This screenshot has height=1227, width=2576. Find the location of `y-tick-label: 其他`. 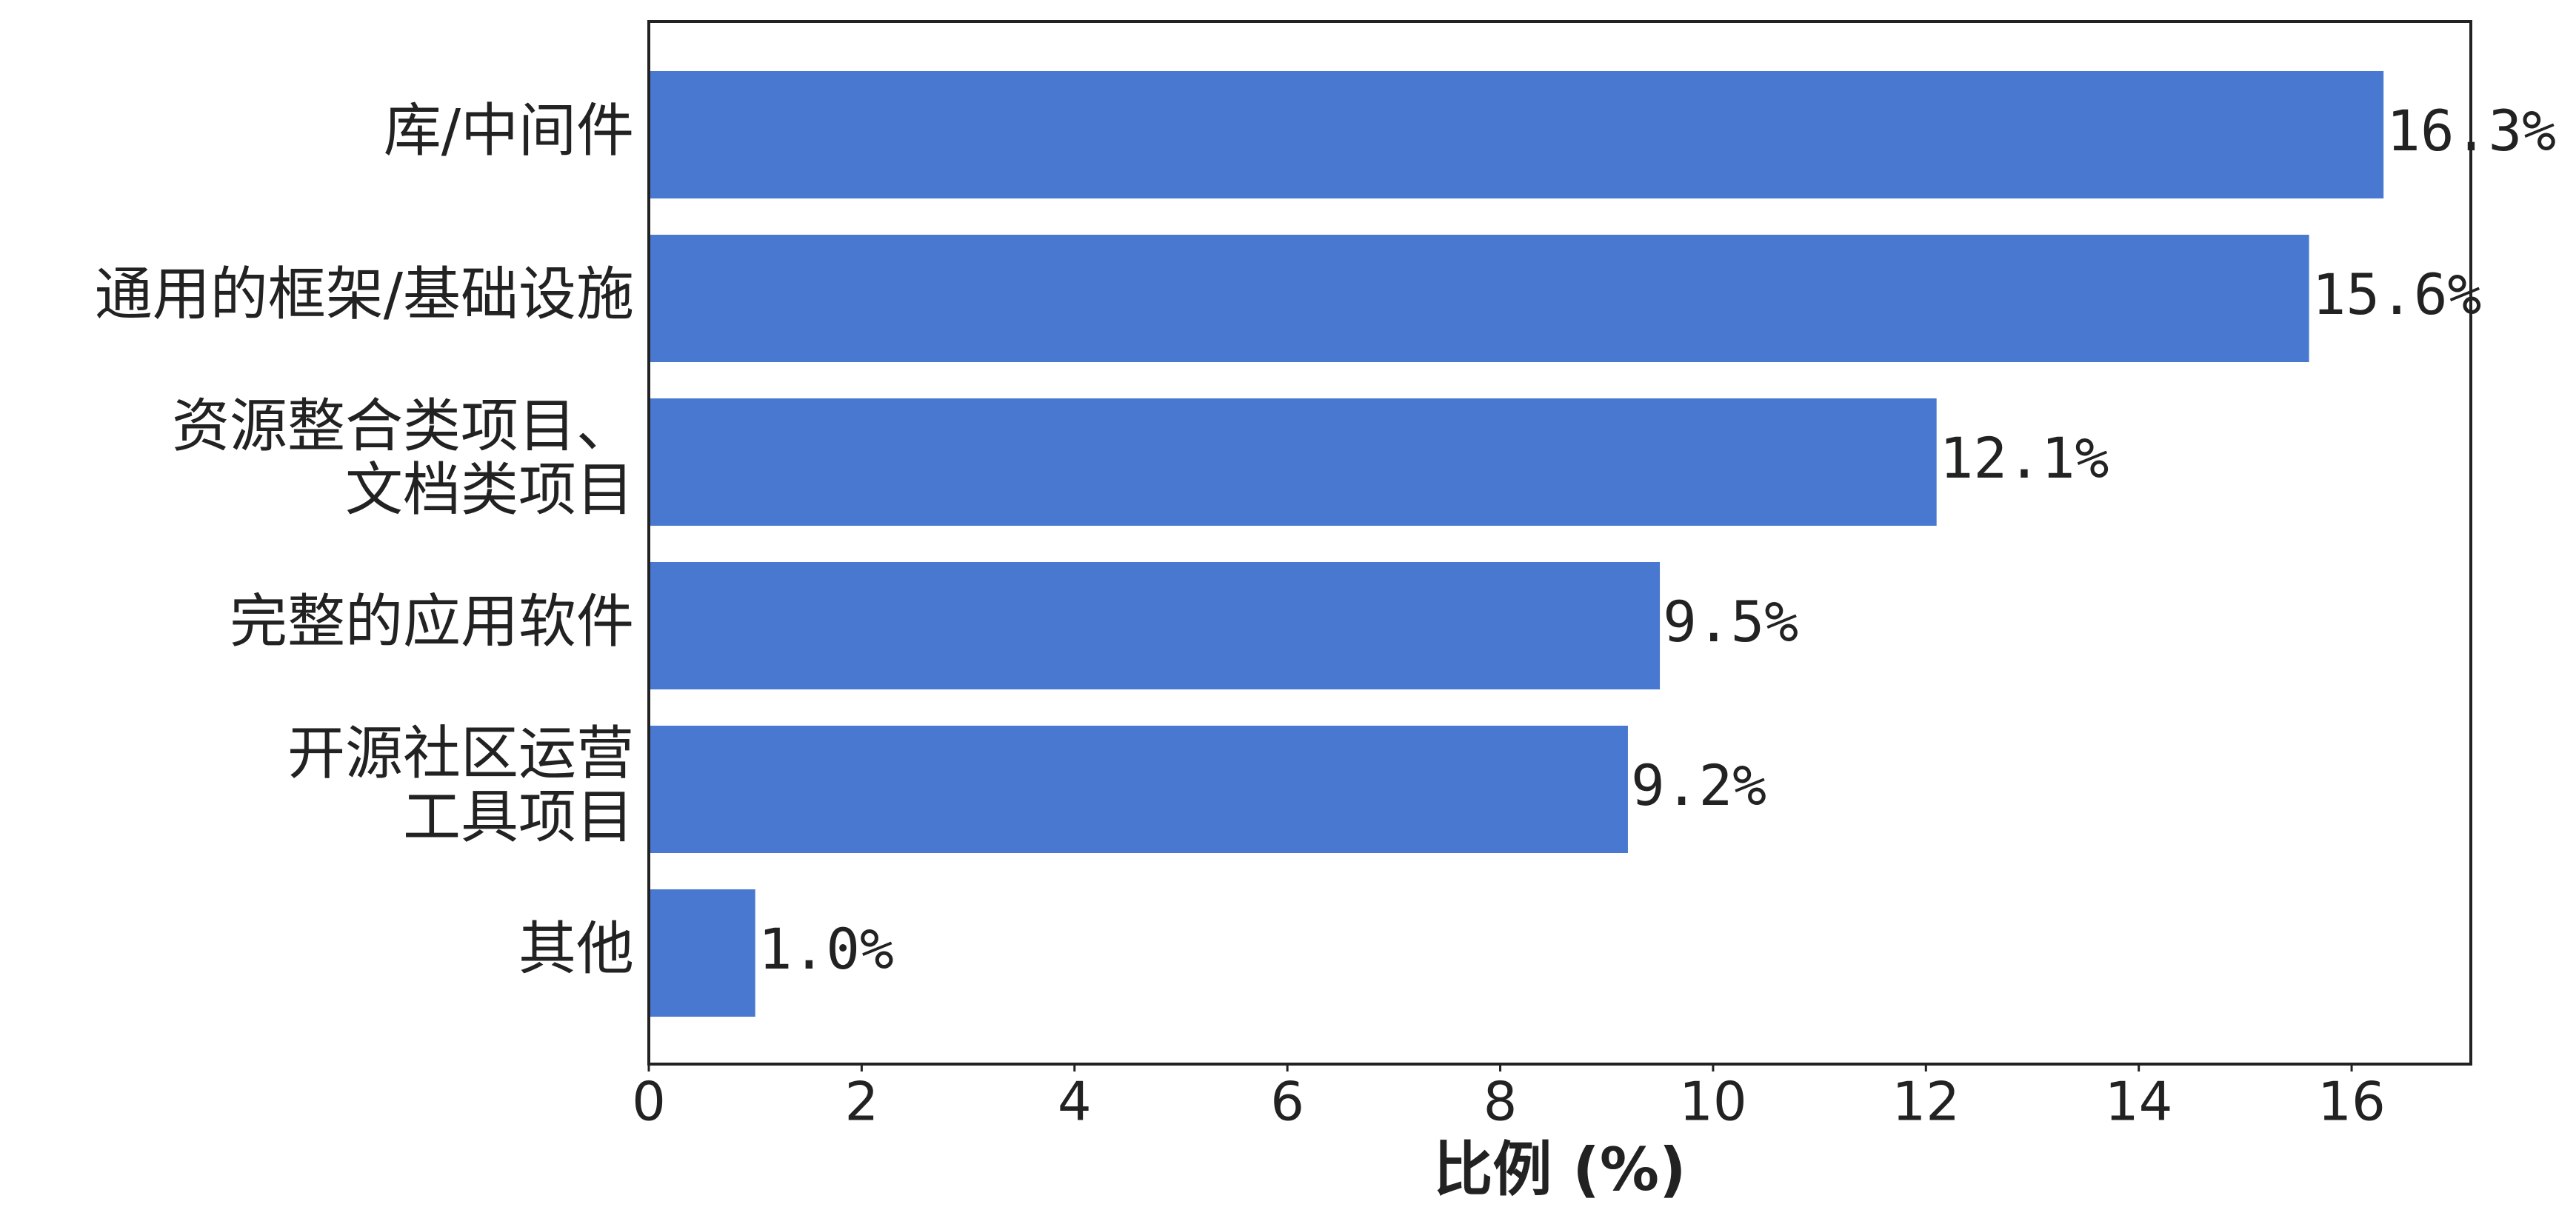

y-tick-label: 其他 is located at coordinates (576, 949).